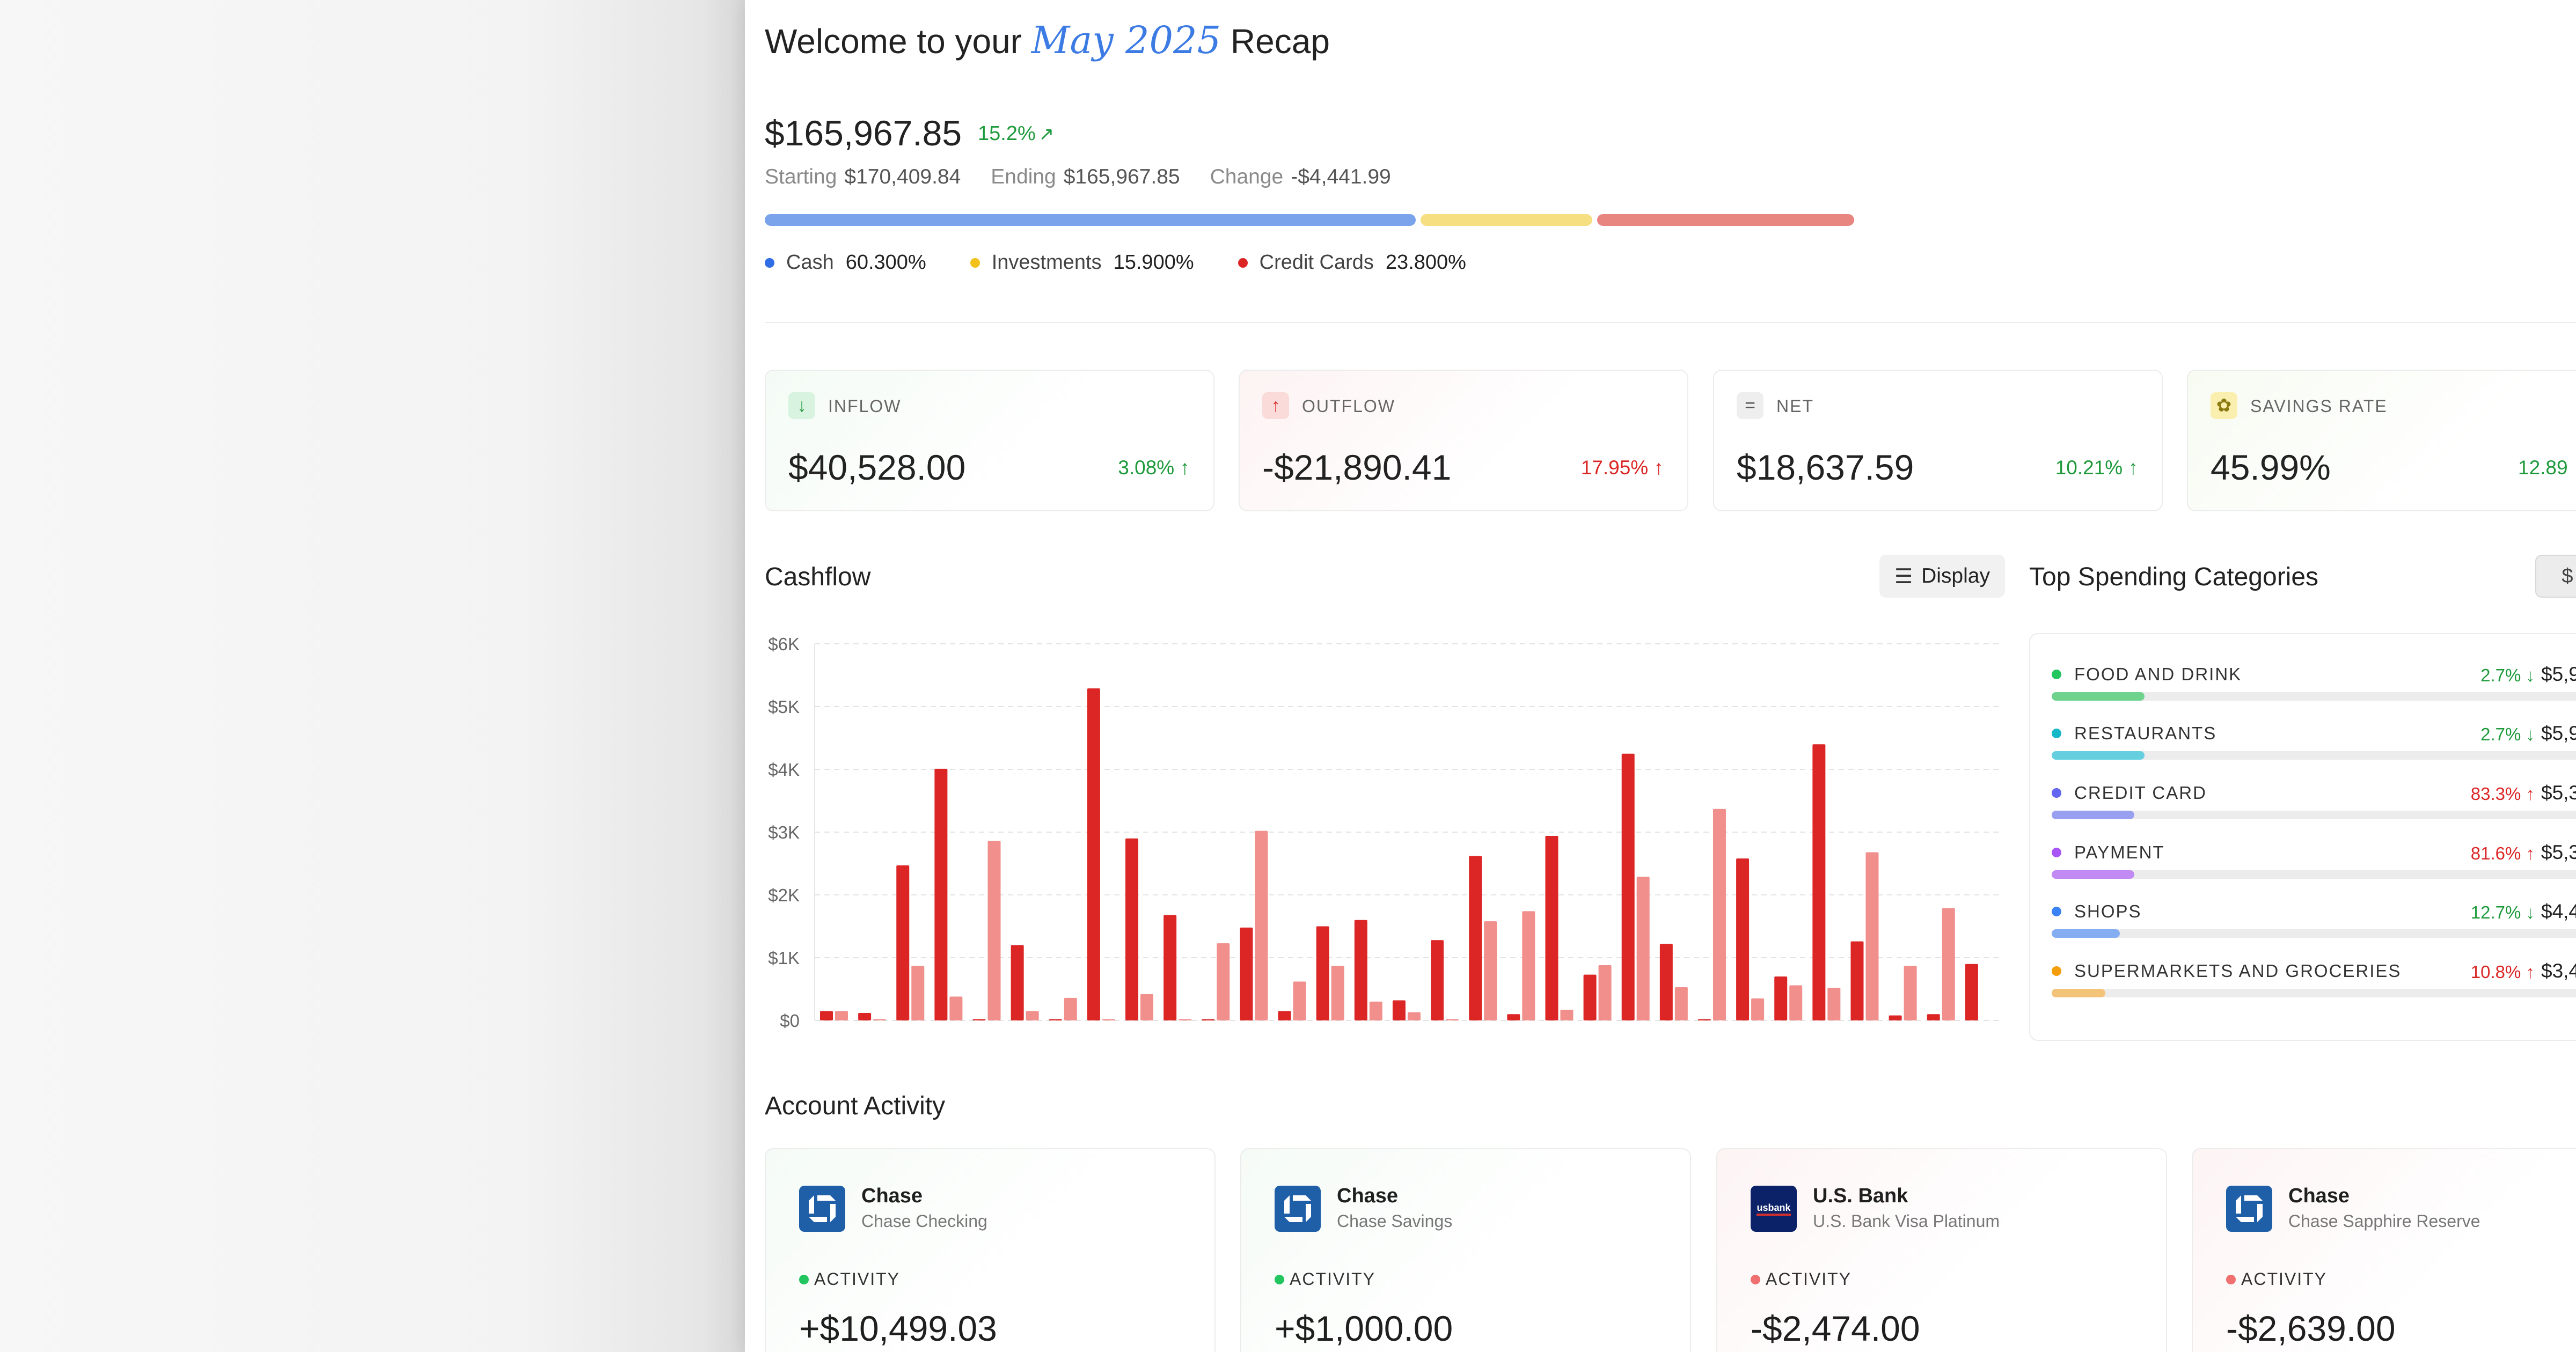 This screenshot has width=2576, height=1352. I want to click on category-name: PAYMENT, so click(2119, 852).